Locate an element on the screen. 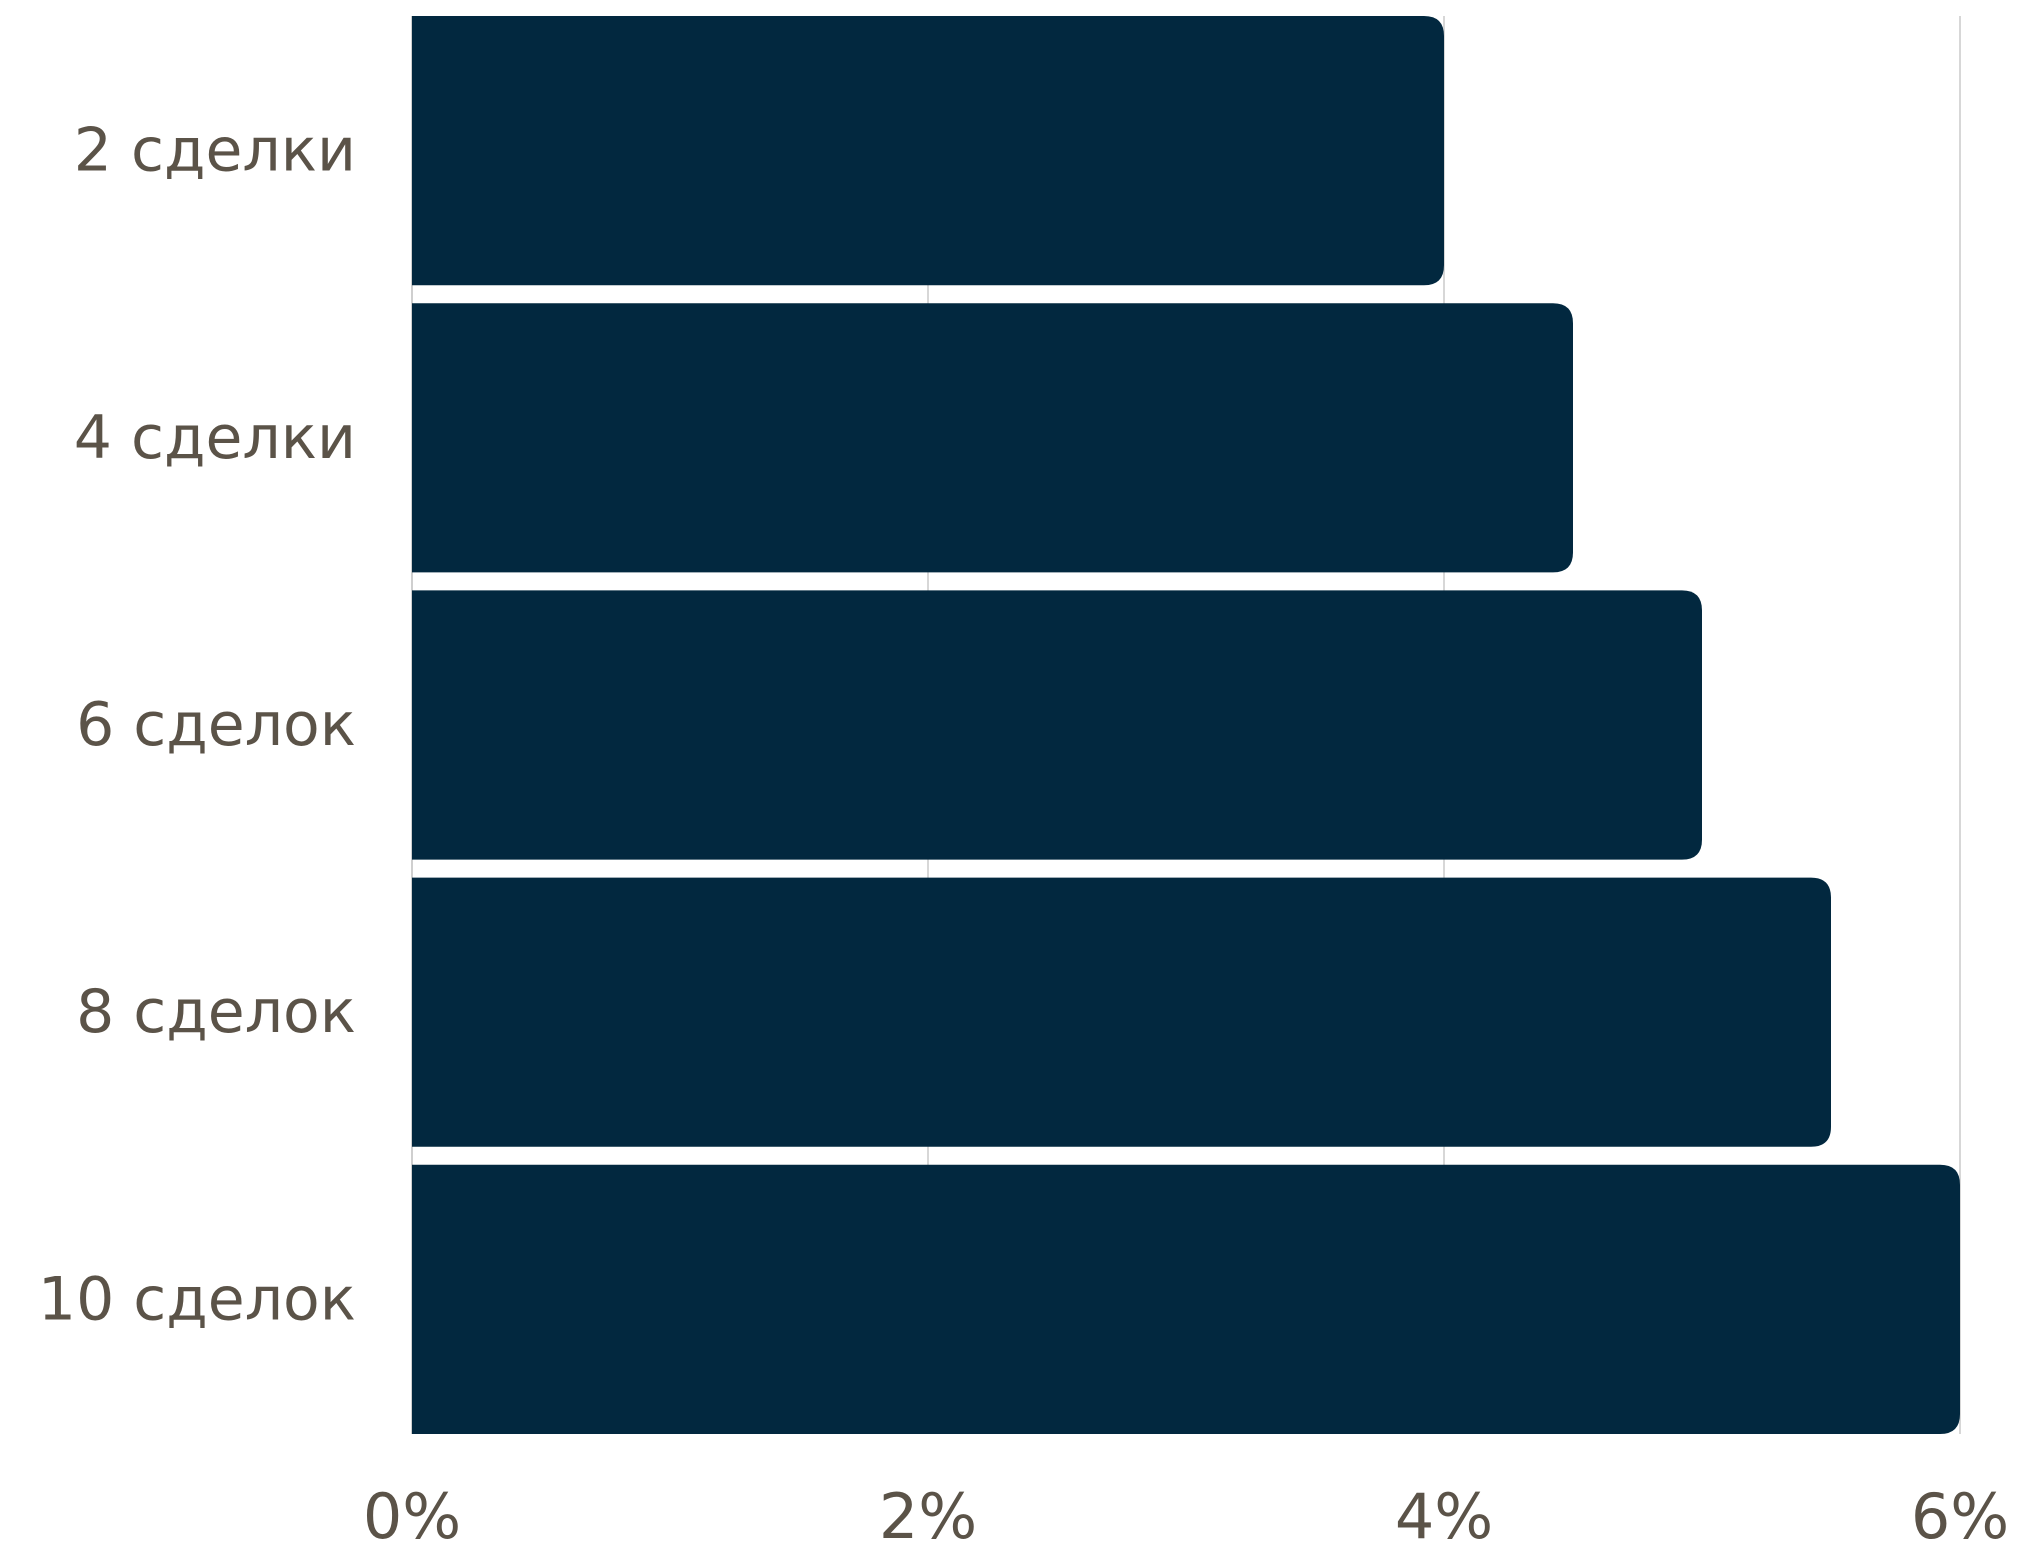  x-tick-label: 0% is located at coordinates (412, 1511).